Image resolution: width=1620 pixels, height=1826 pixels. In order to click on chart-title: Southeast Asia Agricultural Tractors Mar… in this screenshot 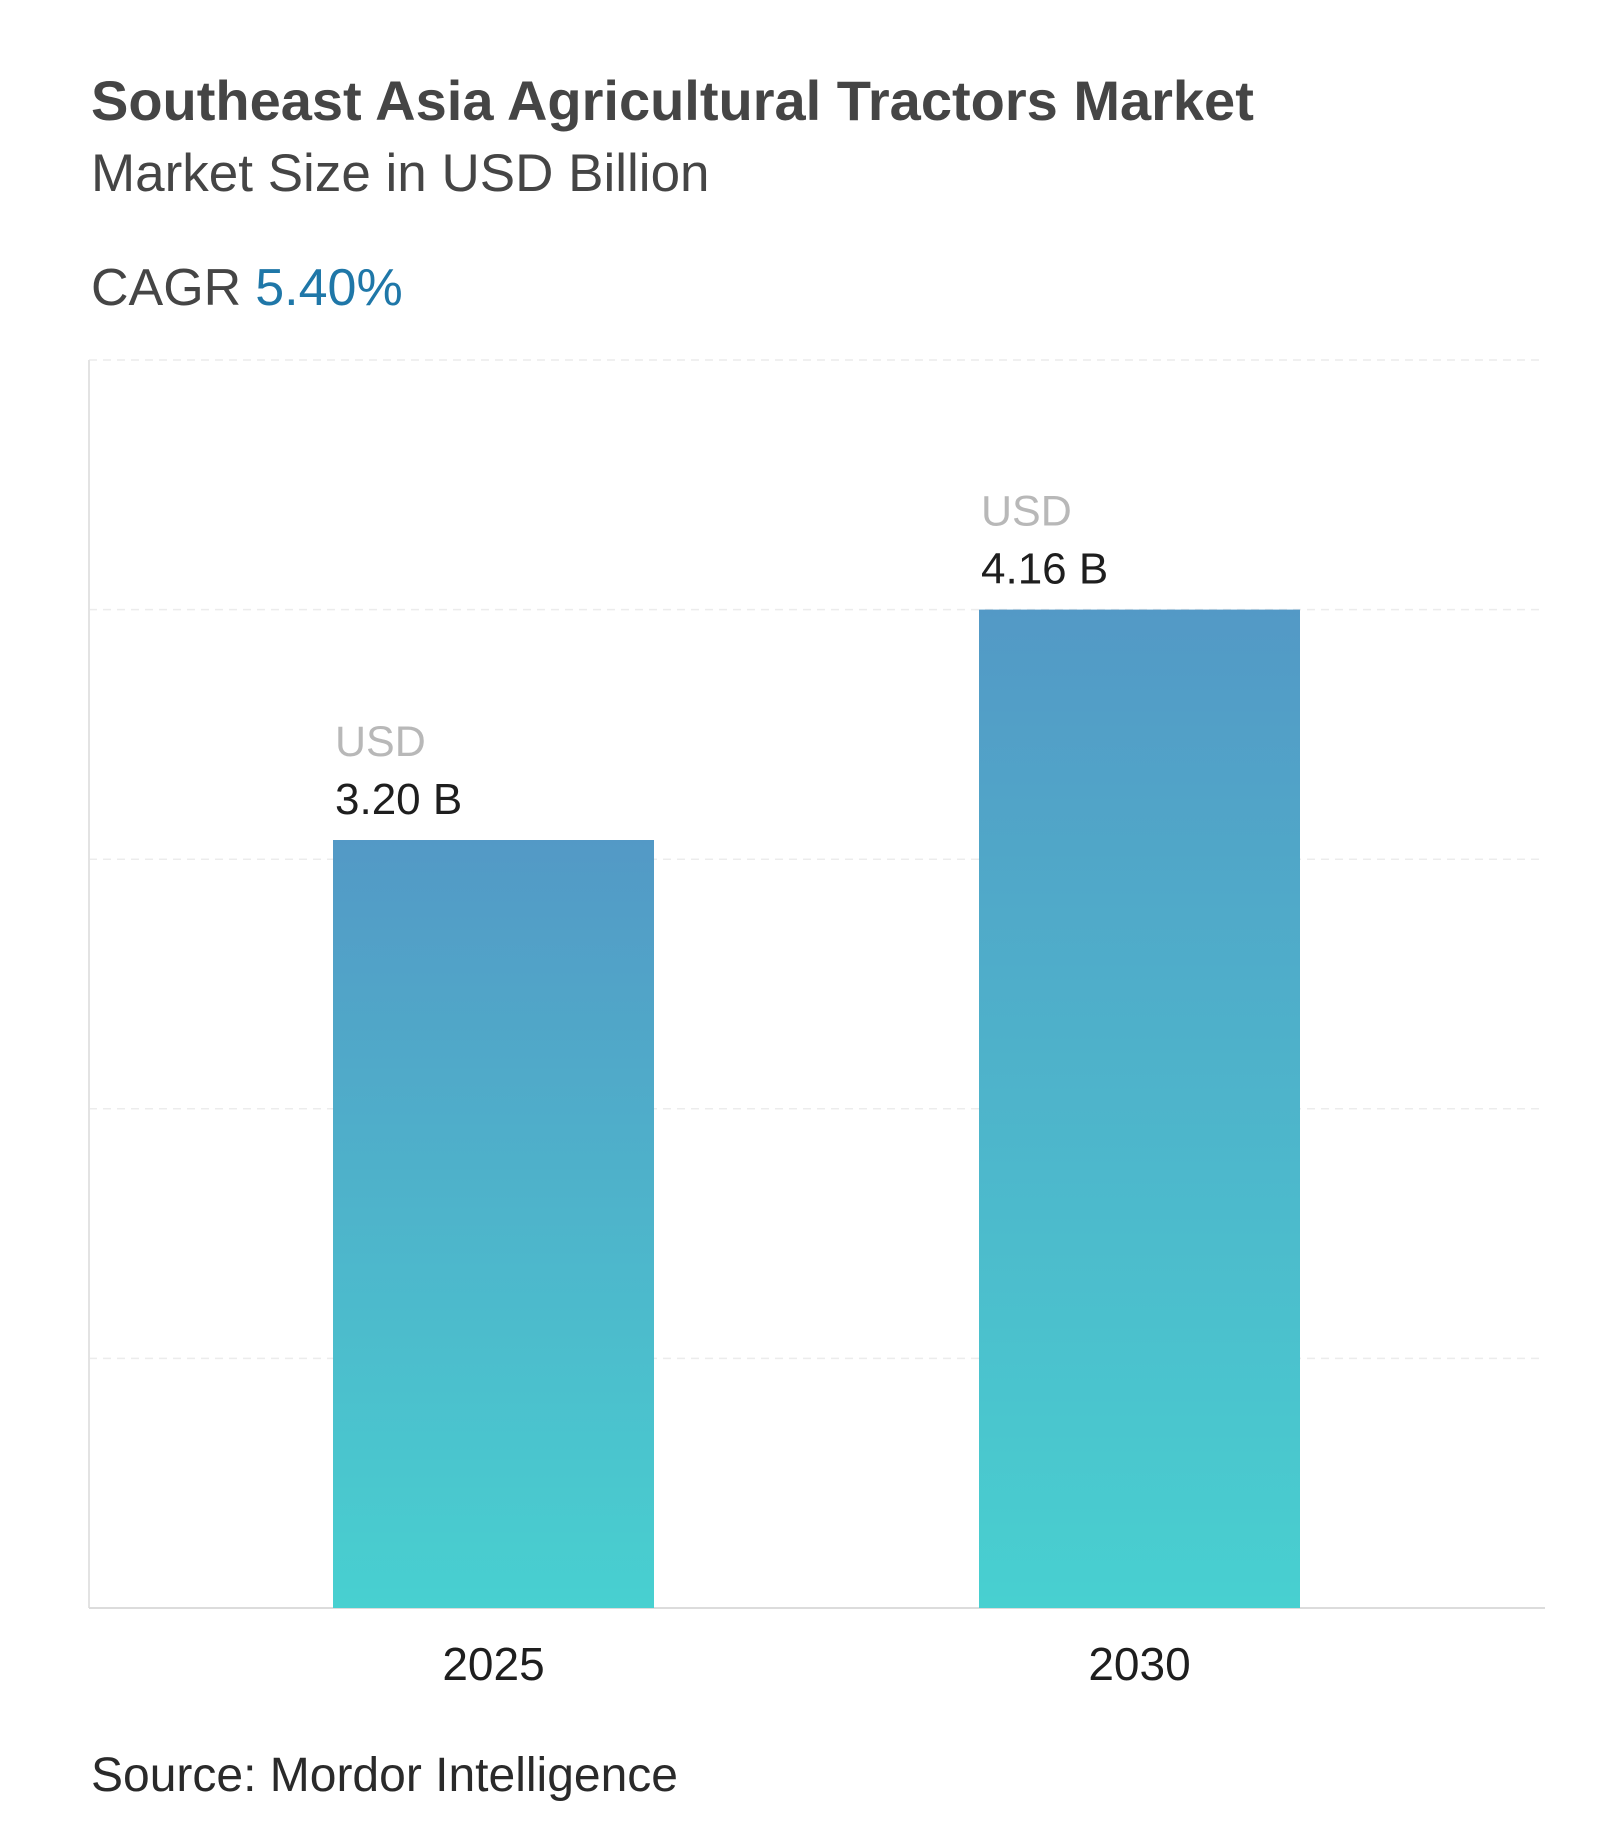, I will do `click(672, 100)`.